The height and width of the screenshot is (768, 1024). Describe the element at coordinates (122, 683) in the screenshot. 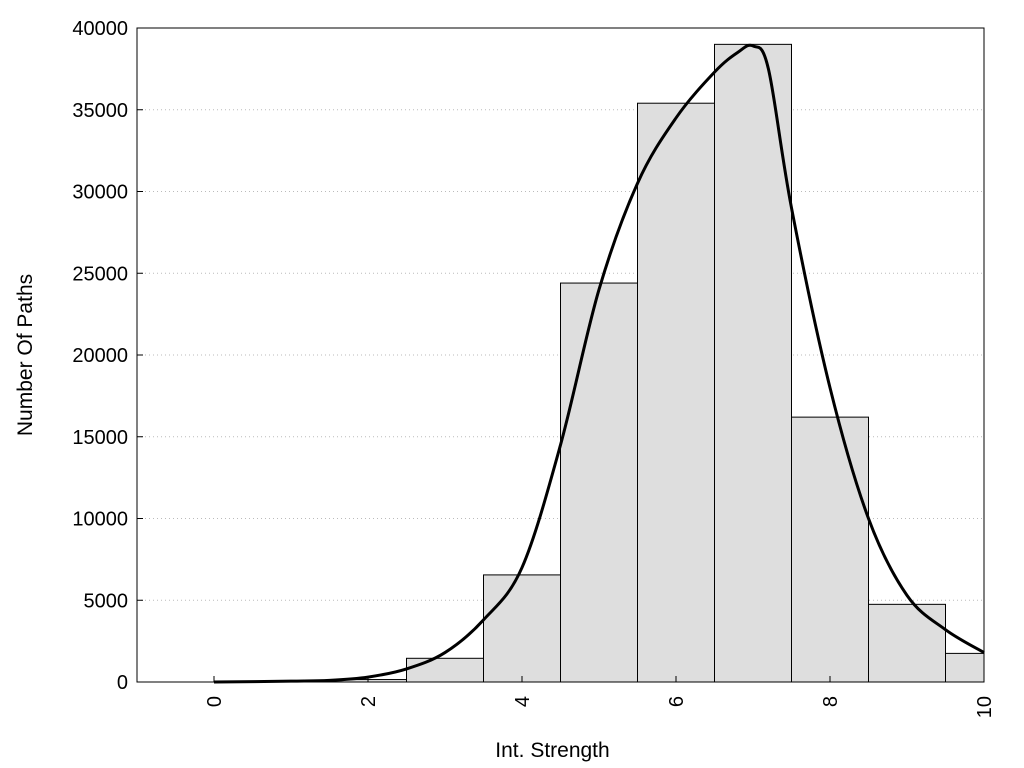

I see `y-tick-label: 0` at that location.